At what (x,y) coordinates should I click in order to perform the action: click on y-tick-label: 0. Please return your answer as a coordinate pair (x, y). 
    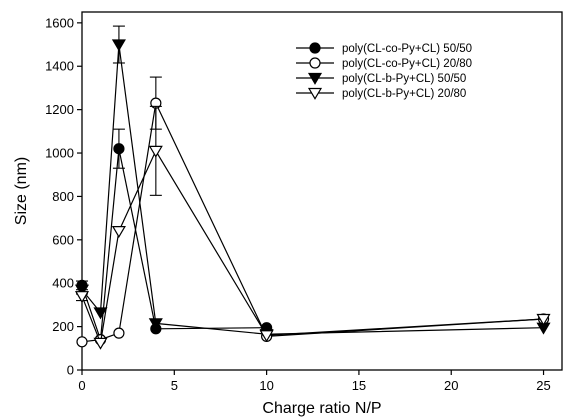
    Looking at the image, I should click on (70, 370).